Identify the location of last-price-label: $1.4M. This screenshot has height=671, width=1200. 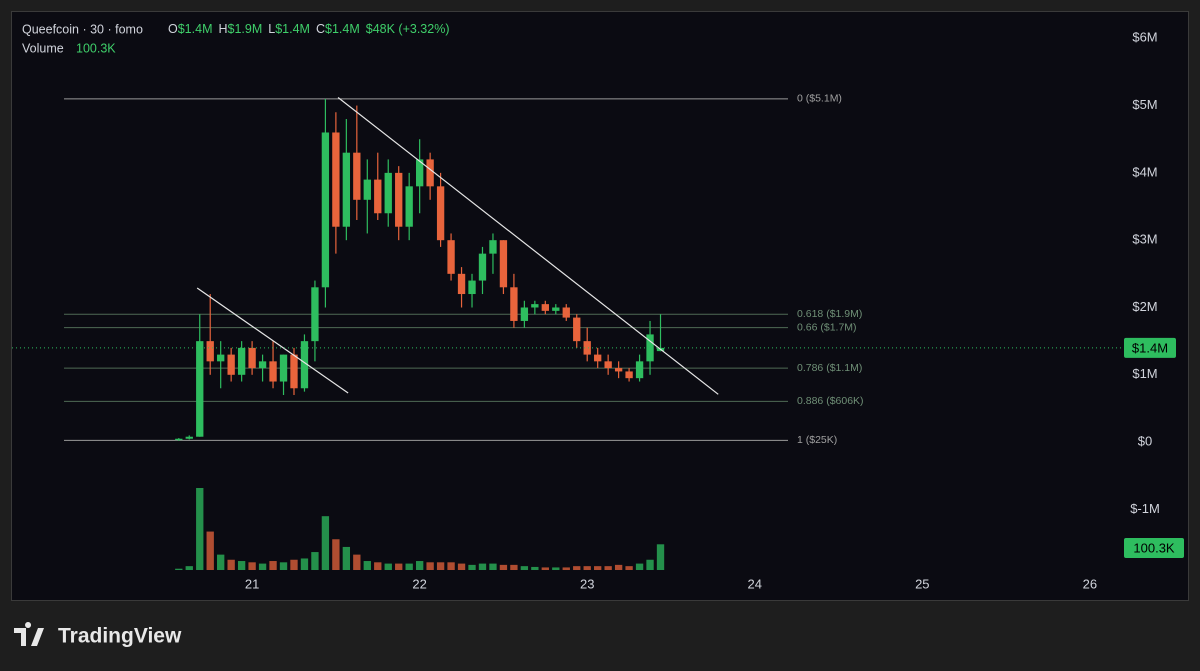
(1150, 347).